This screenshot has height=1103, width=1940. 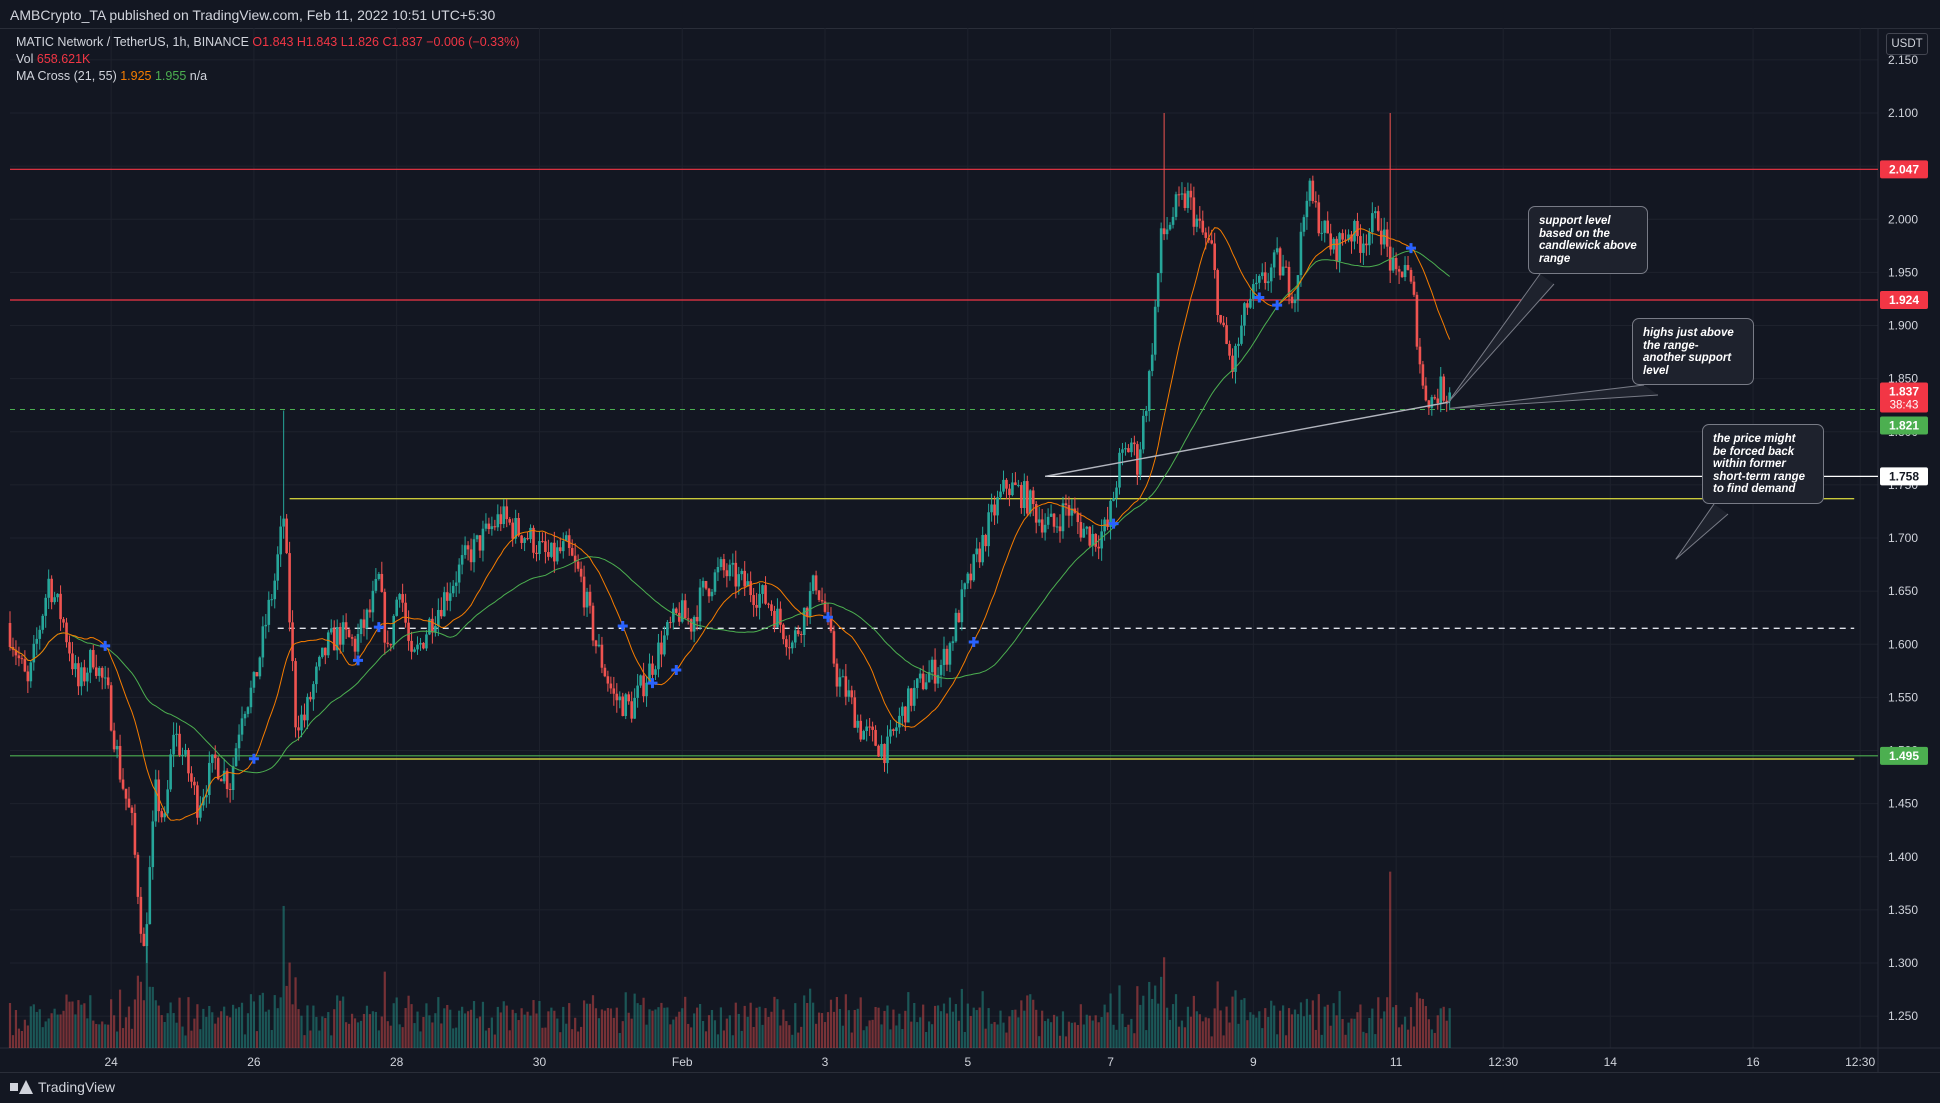 I want to click on symbol-title: MATIC Network / TetherUS, 1h, BINANCE, so click(x=132, y=42).